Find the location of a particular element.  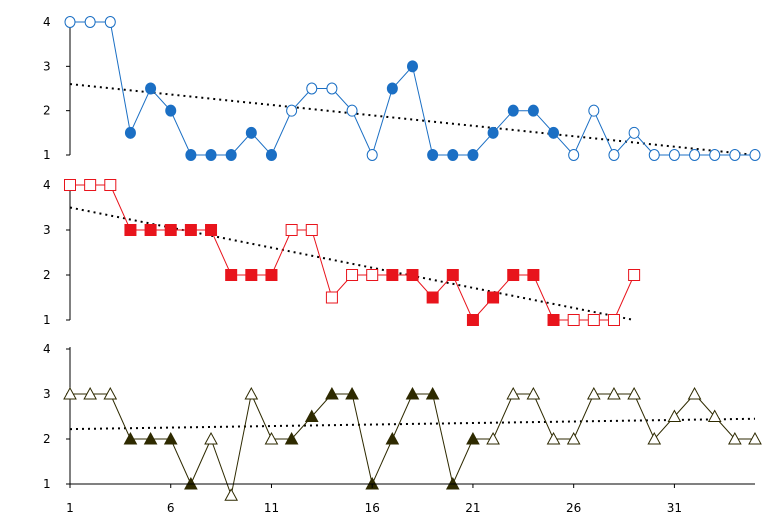

x-tick-label: 1 is located at coordinates (70, 508).